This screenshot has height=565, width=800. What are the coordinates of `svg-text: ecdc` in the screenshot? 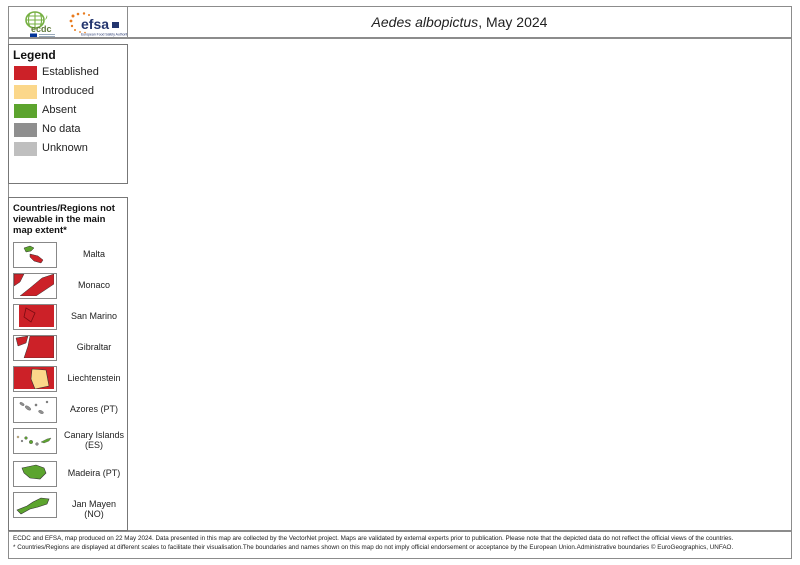 It's located at (41, 29).